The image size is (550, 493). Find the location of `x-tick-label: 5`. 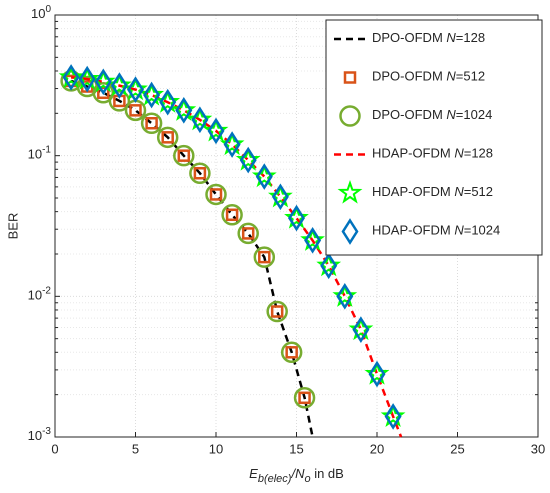

x-tick-label: 5 is located at coordinates (135, 448).